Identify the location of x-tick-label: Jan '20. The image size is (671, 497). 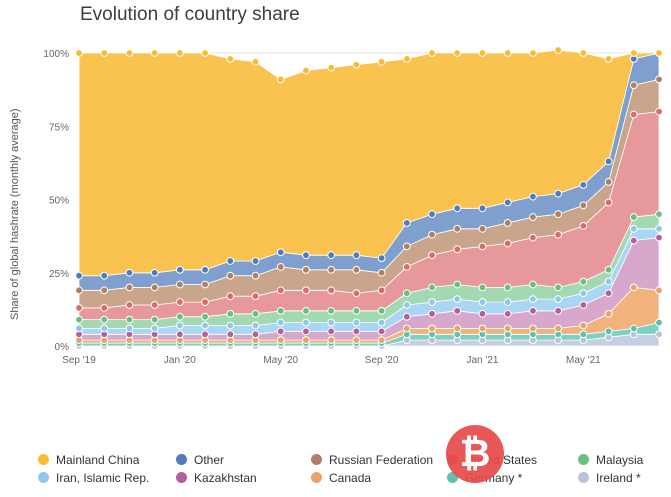
(180, 360).